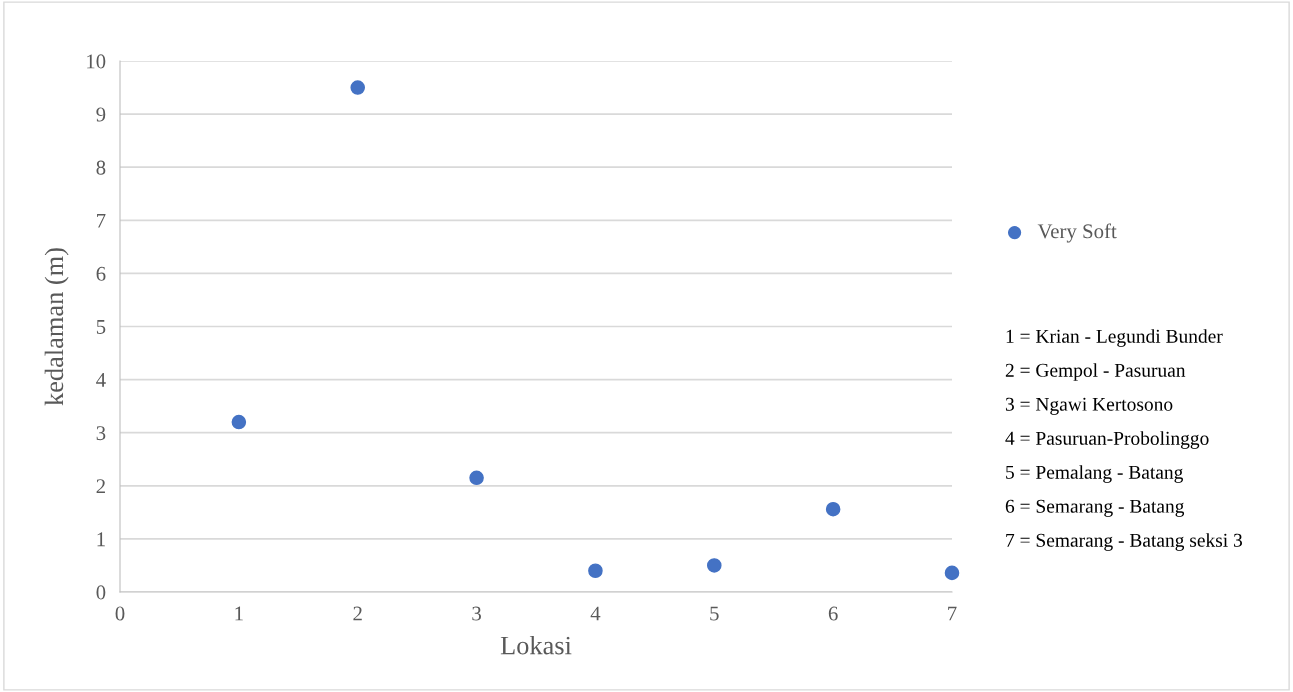 The height and width of the screenshot is (692, 1293). Describe the element at coordinates (101, 539) in the screenshot. I see `y-tick-label: 1` at that location.